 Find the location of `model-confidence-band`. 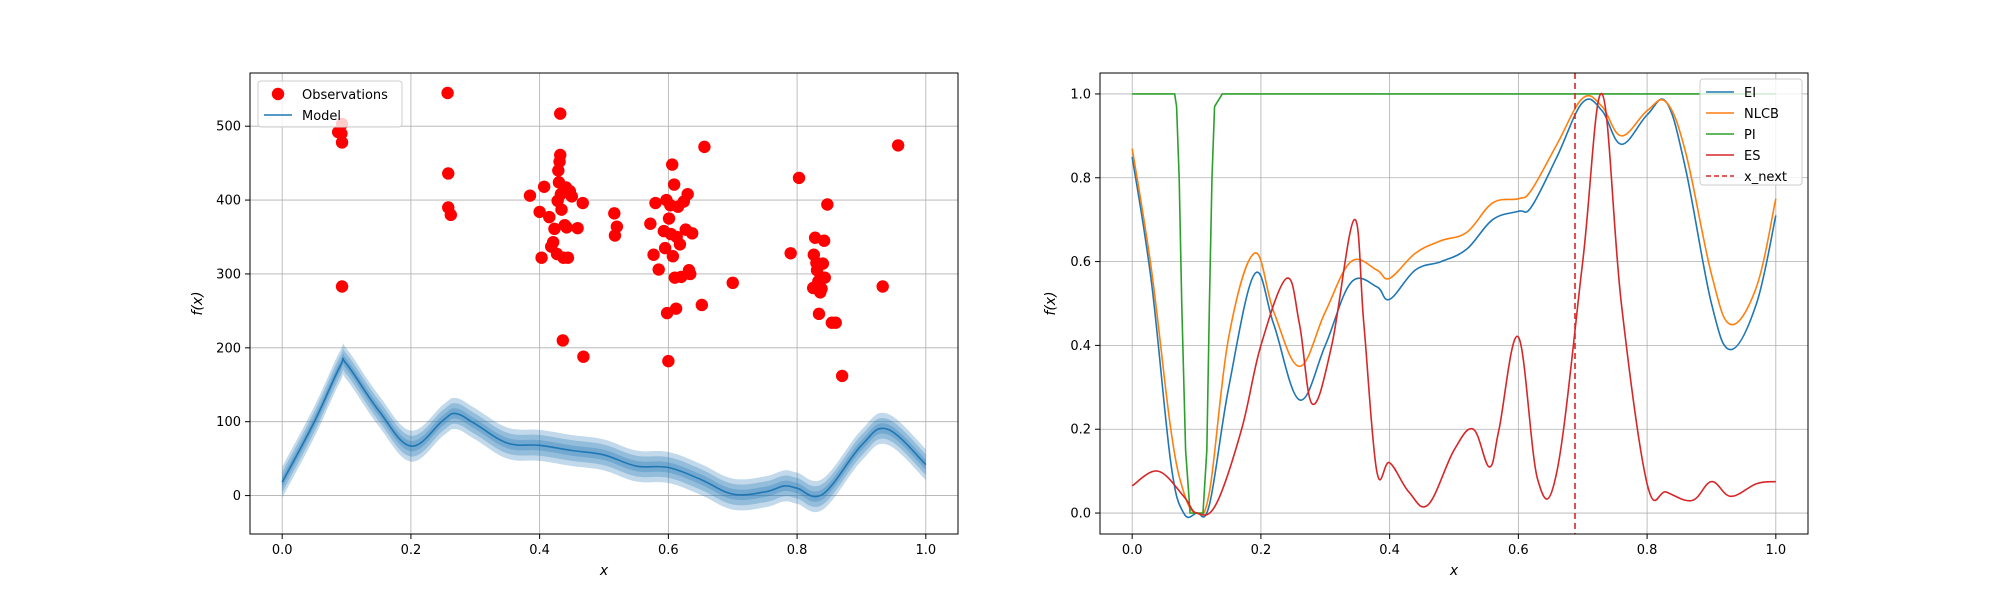

model-confidence-band is located at coordinates (604, 427).